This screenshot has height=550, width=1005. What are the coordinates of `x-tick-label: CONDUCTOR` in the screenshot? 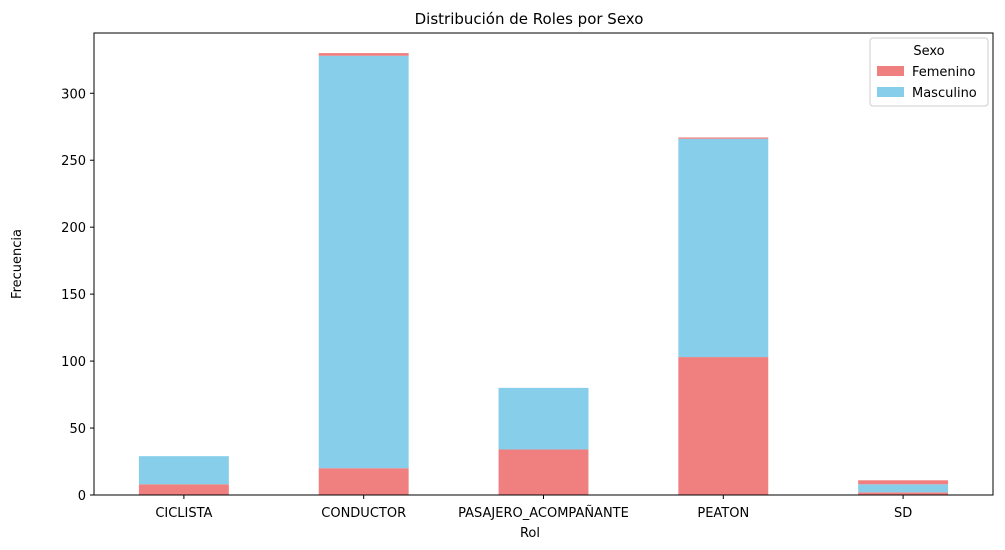 It's located at (363, 513).